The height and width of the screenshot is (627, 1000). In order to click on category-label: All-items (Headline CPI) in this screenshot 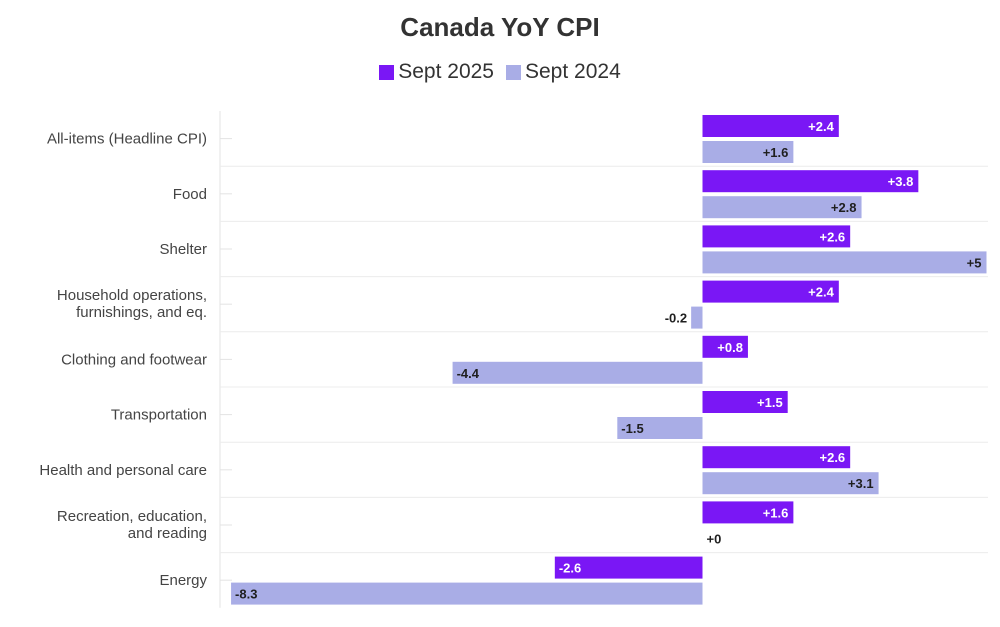, I will do `click(127, 139)`.